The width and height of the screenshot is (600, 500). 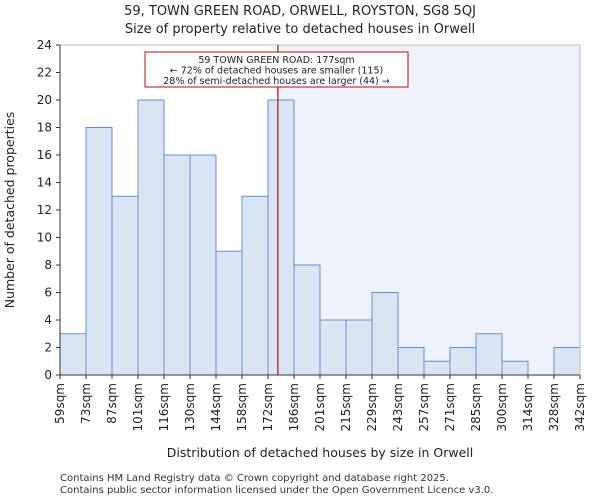 What do you see at coordinates (554, 407) in the screenshot?
I see `x-tick-label: 328sqm` at bounding box center [554, 407].